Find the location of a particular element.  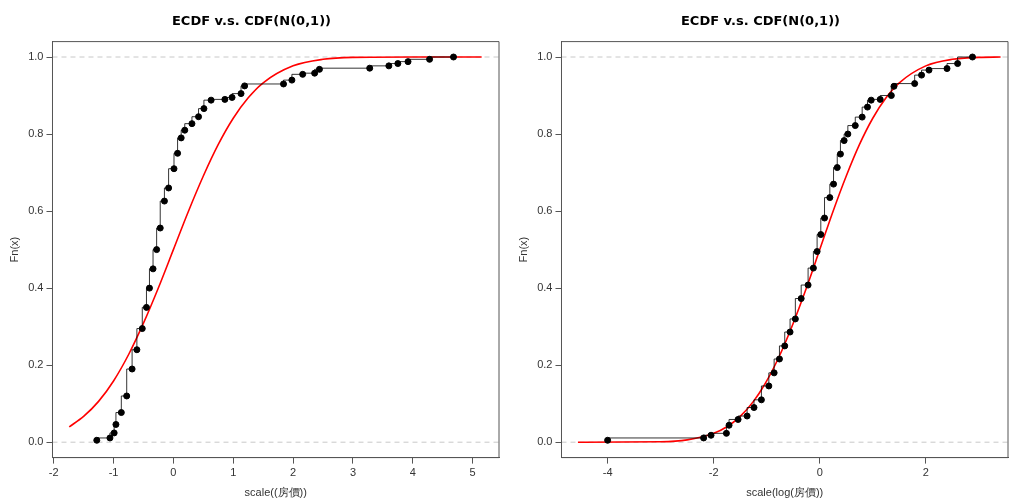

x-axis-title: scale(log(房價)) is located at coordinates (785, 492).